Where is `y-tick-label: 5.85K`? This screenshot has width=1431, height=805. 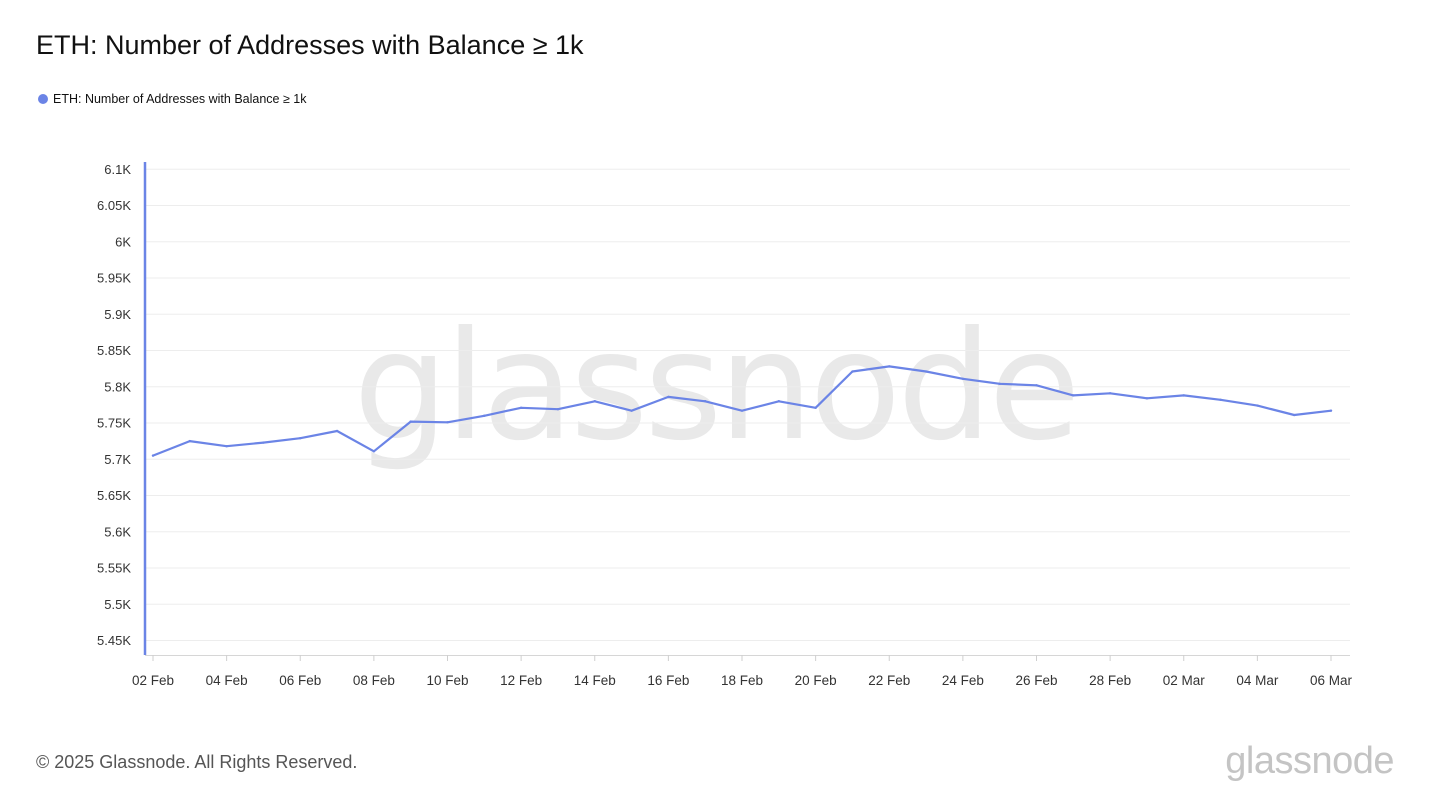 y-tick-label: 5.85K is located at coordinates (114, 350).